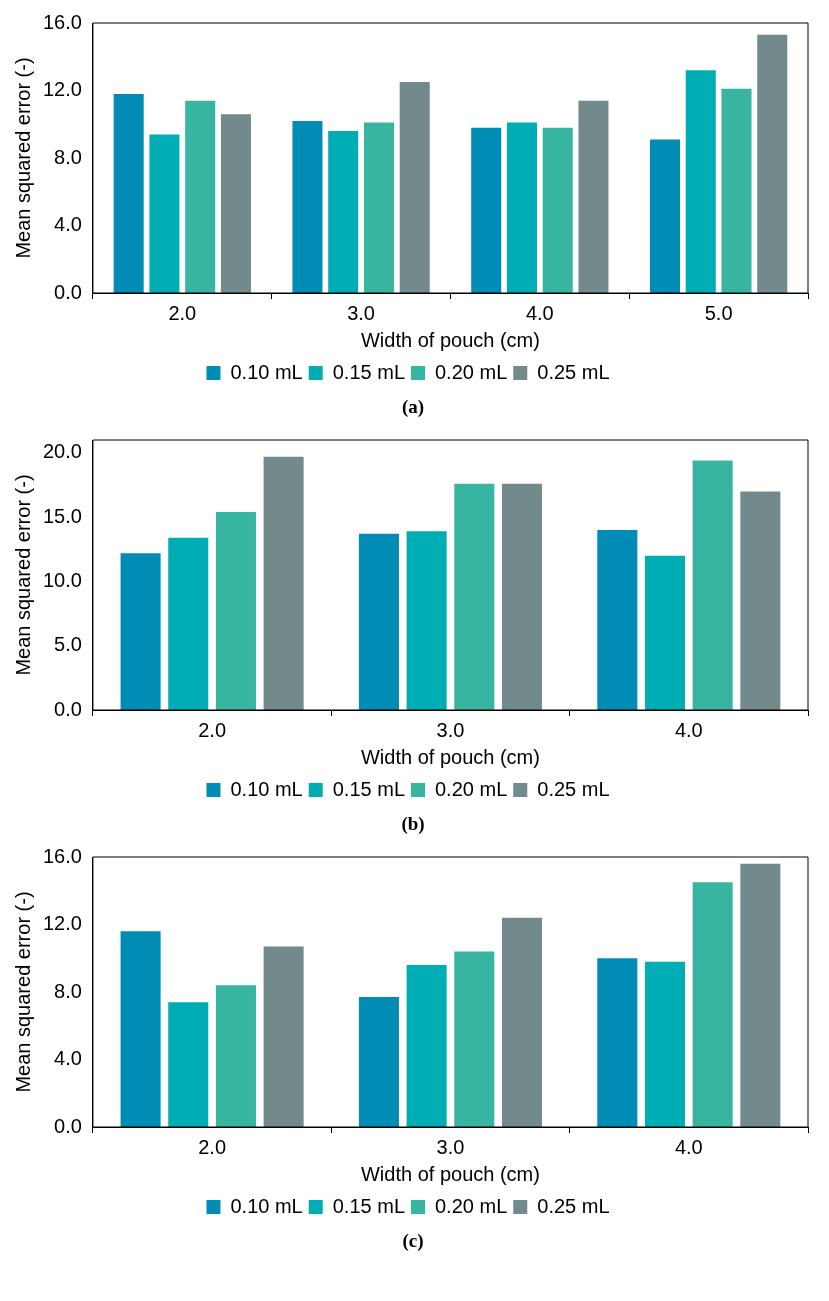  Describe the element at coordinates (718, 312) in the screenshot. I see `x-tick-label: 5.0` at that location.